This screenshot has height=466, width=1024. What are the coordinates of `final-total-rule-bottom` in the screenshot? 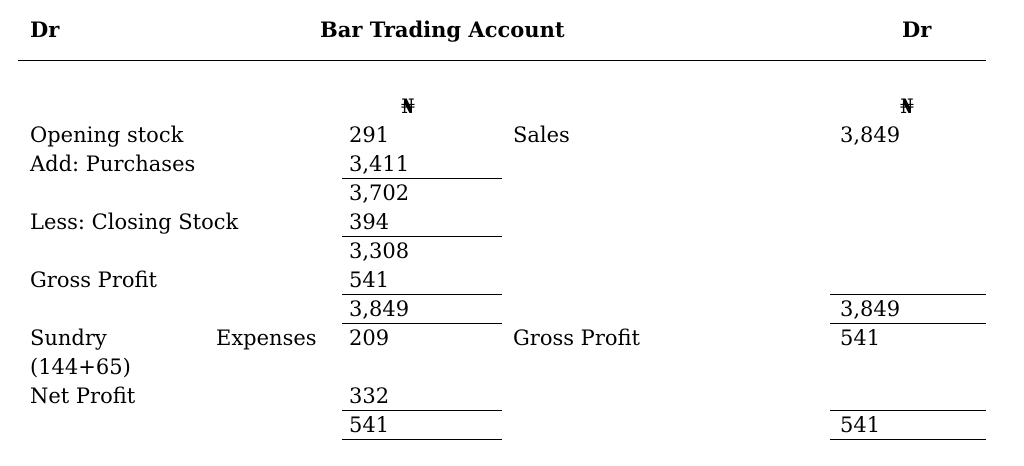 It's located at (422, 439).